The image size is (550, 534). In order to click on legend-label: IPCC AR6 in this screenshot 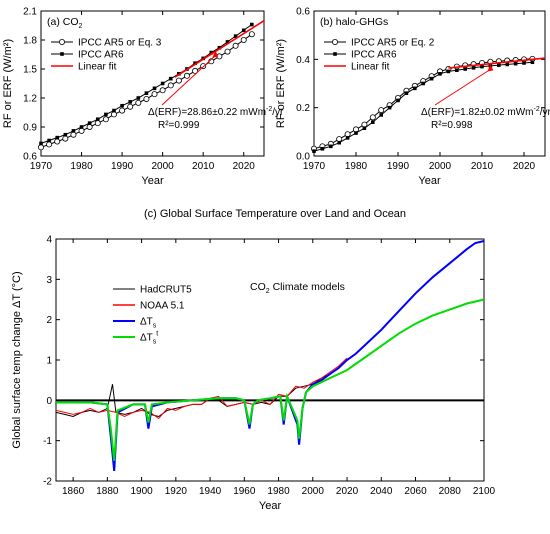, I will do `click(101, 55)`.